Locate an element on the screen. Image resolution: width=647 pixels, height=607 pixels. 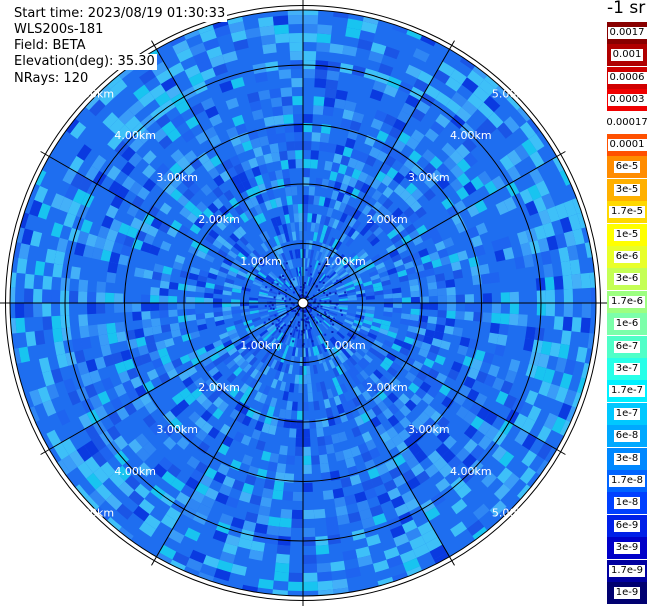
range-label: 3.00km is located at coordinates (177, 429).